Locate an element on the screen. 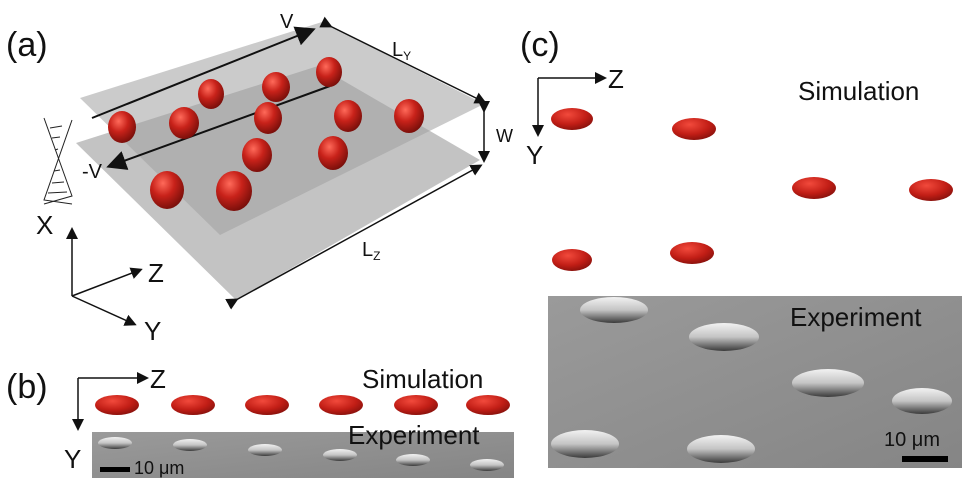 The image size is (972, 490). panel-a-label: (a) is located at coordinates (27, 45).